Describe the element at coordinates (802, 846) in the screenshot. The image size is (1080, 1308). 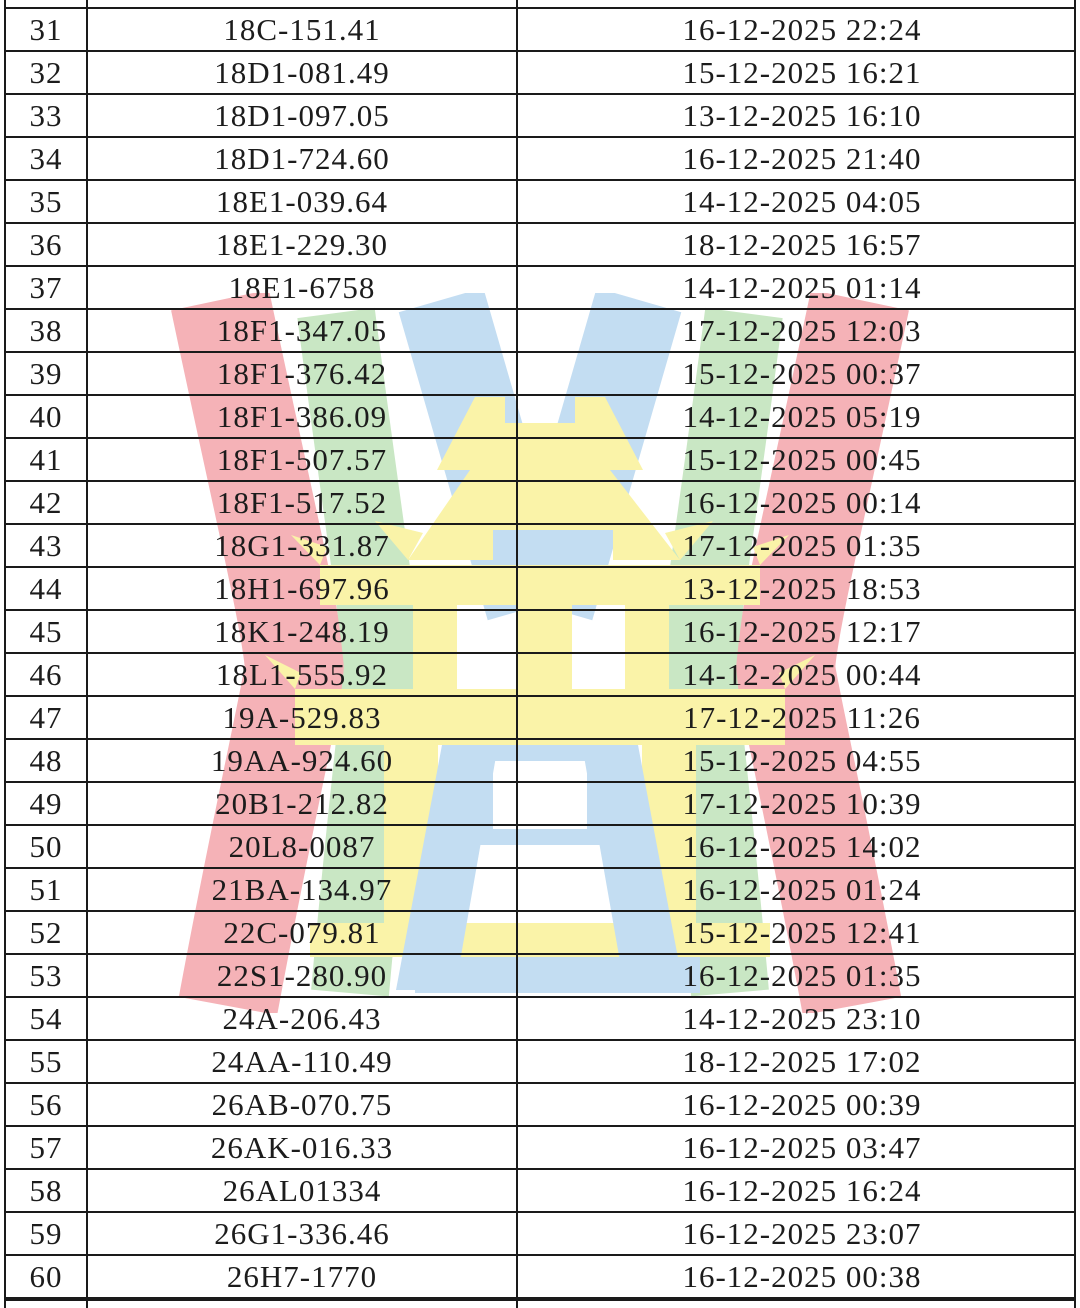
I see `cell-datetime: 16-12-2025 14:02` at that location.